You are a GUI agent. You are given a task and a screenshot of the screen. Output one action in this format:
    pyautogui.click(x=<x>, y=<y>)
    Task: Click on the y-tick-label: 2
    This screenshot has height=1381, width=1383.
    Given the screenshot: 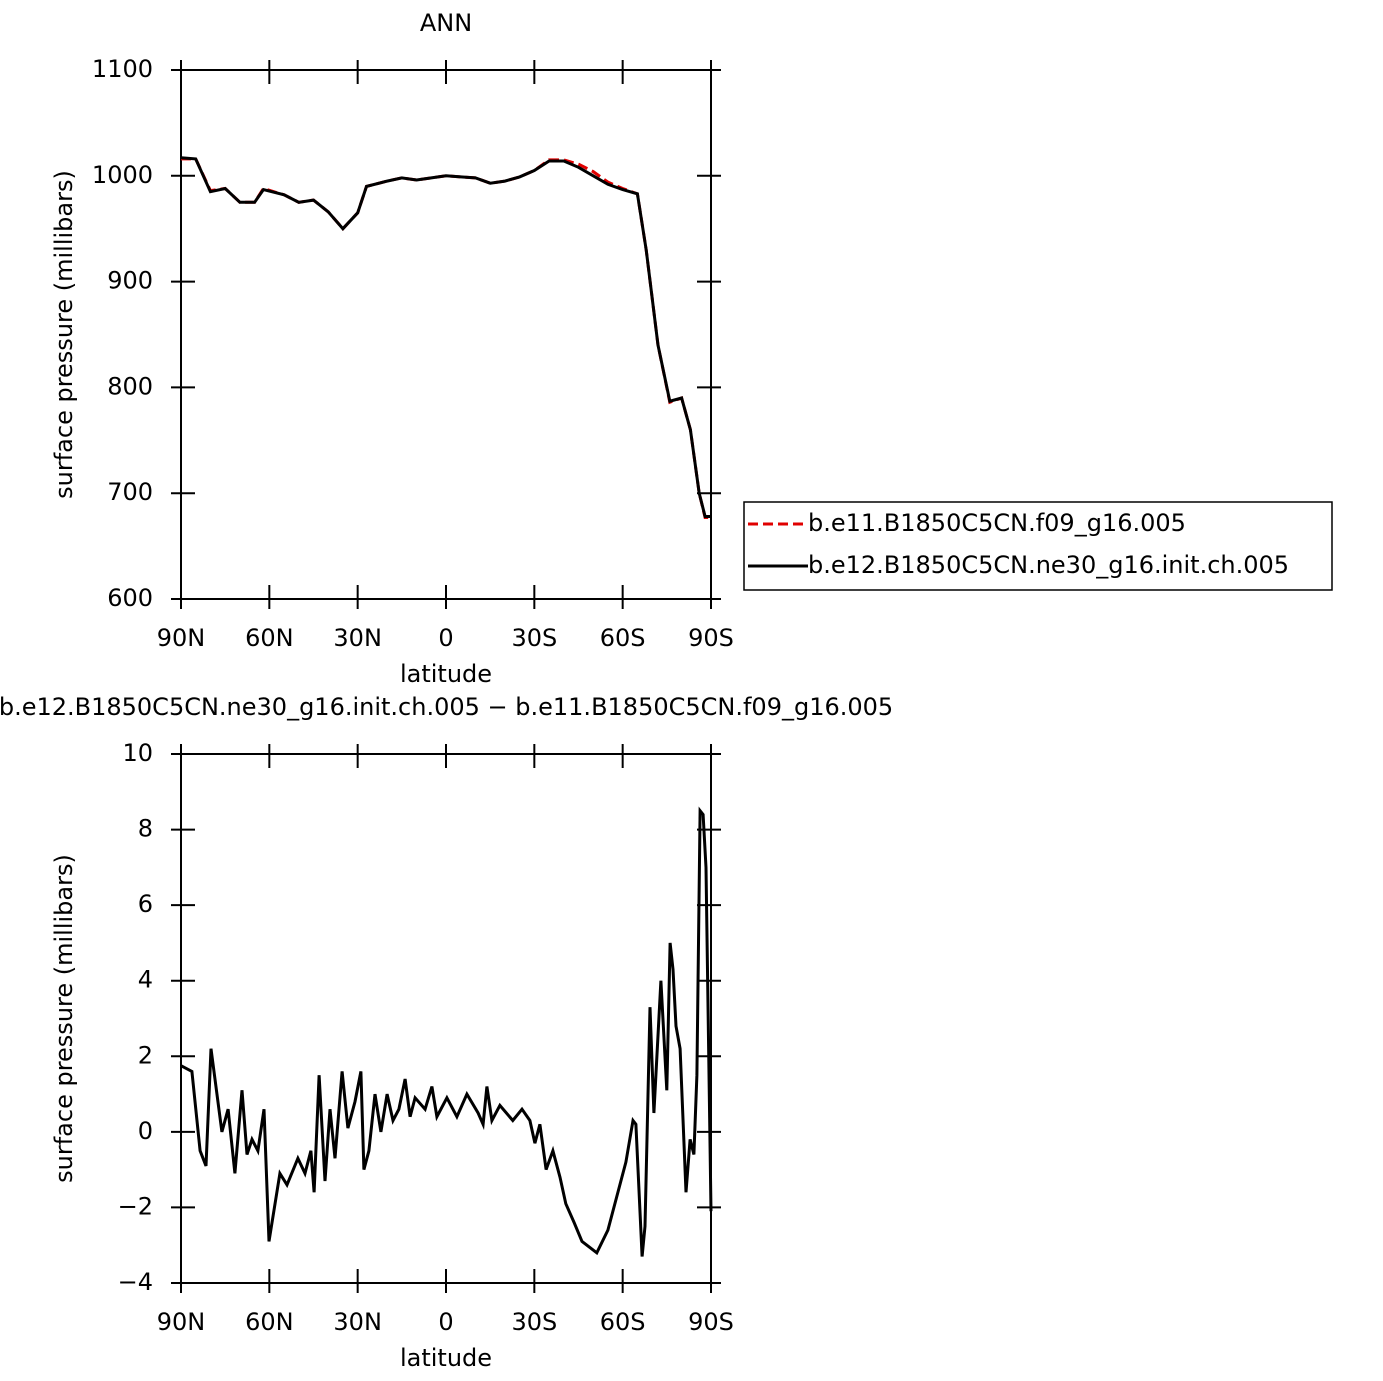 What is the action you would take?
    pyautogui.click(x=145, y=1055)
    